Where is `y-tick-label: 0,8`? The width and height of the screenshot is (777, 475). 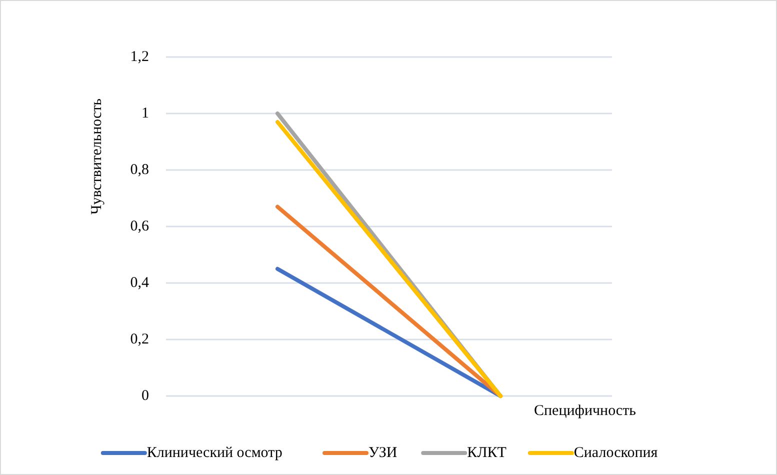
y-tick-label: 0,8 is located at coordinates (139, 170).